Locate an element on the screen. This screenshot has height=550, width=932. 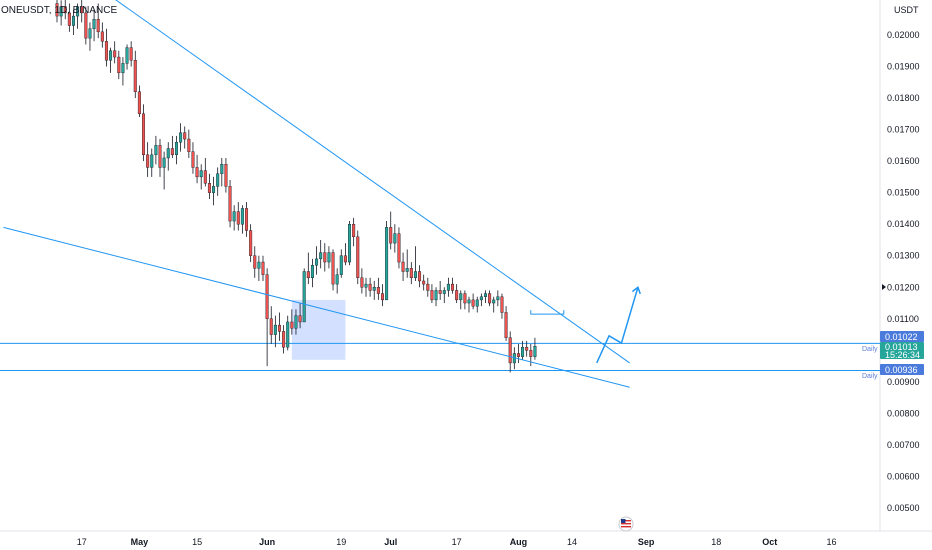
currency-label: USDT is located at coordinates (906, 10).